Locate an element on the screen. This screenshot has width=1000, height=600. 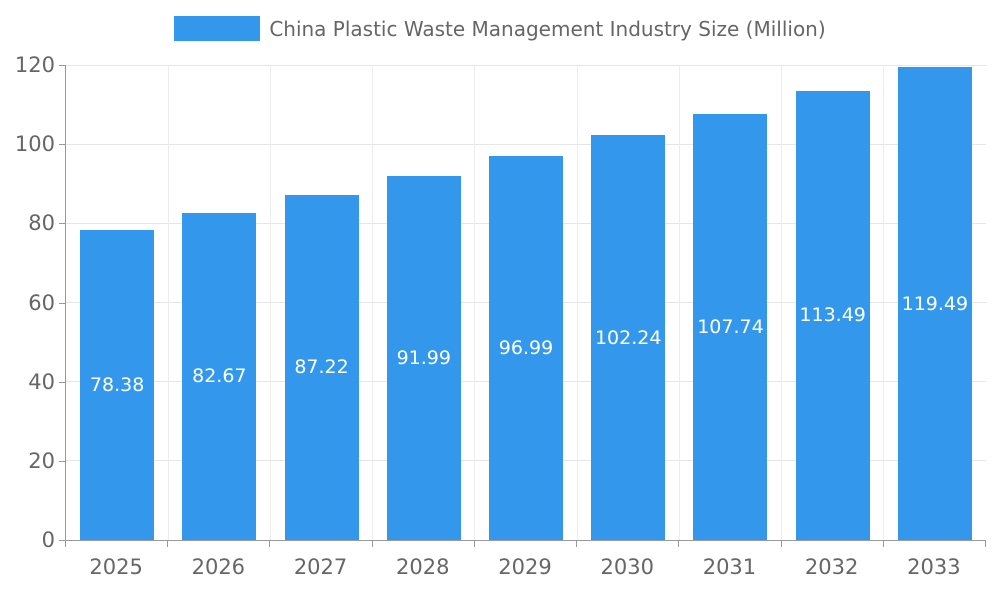
bar-value-label: 102.24 is located at coordinates (628, 337).